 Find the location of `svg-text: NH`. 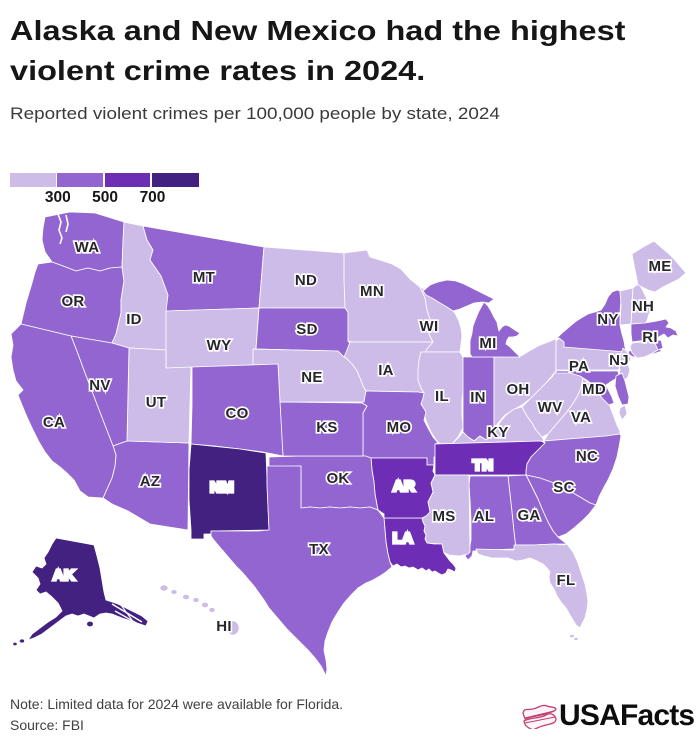

svg-text: NH is located at coordinates (643, 306).